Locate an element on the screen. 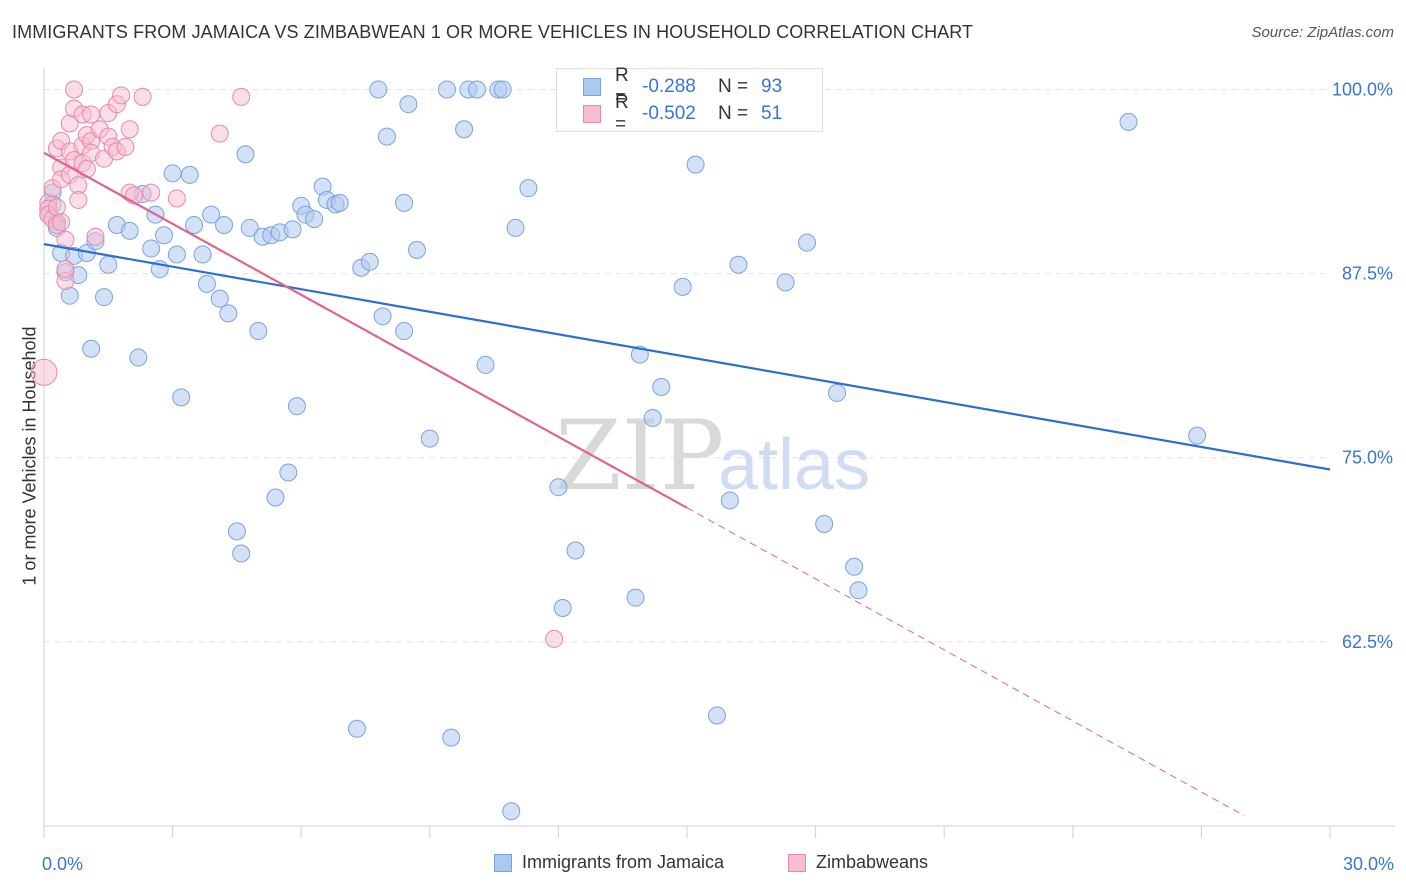  trend-line-zimbabwe-extension is located at coordinates (965, 662).